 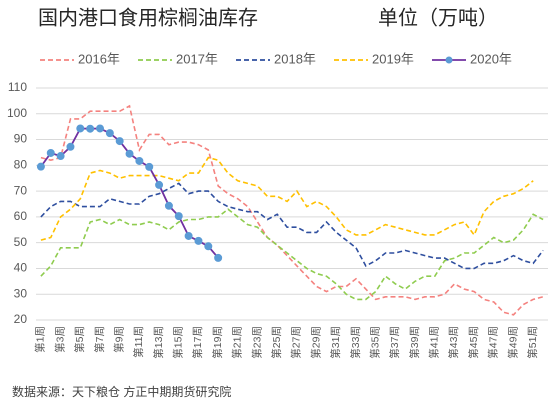 What do you see at coordinates (414, 342) in the screenshot?
I see `x-tick-label: 第39周` at bounding box center [414, 342].